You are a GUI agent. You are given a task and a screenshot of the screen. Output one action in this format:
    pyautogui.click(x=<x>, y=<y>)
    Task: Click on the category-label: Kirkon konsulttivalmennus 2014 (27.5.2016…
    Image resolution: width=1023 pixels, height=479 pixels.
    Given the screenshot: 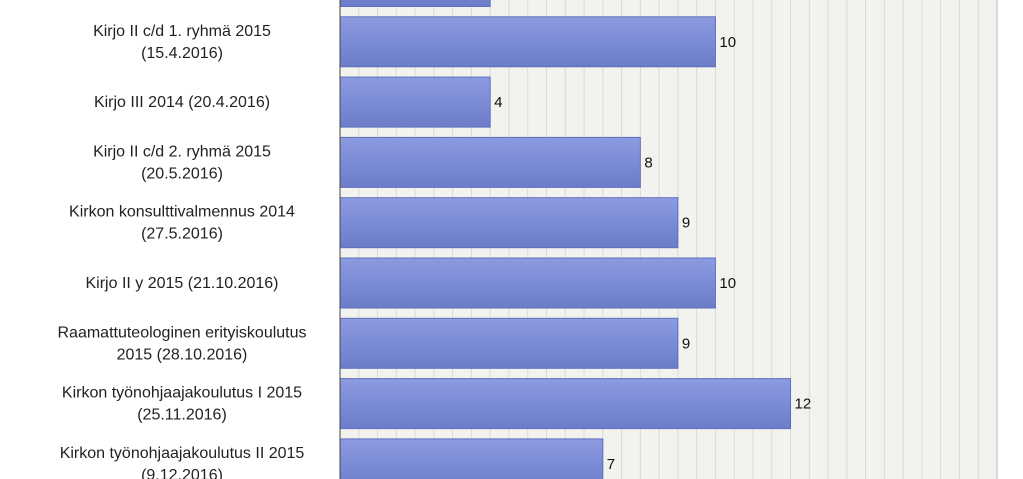 What is the action you would take?
    pyautogui.click(x=182, y=223)
    